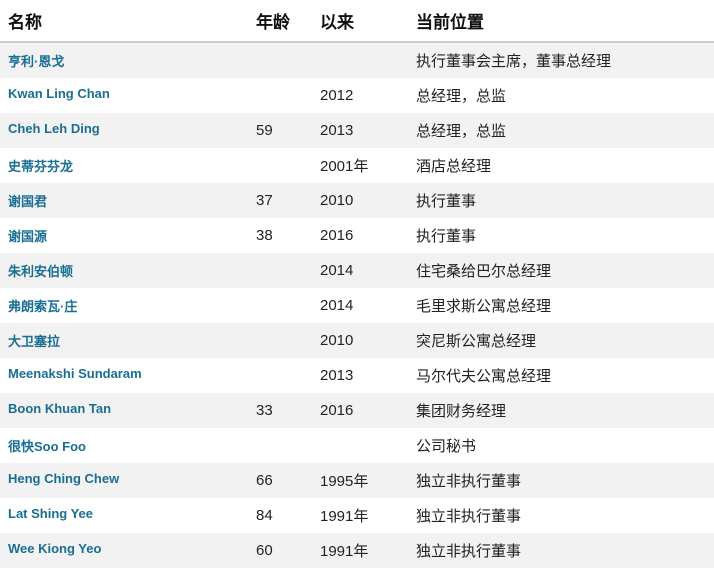 The image size is (714, 568). I want to click on table-header: 名称 年龄 以来 当前位置, so click(357, 21).